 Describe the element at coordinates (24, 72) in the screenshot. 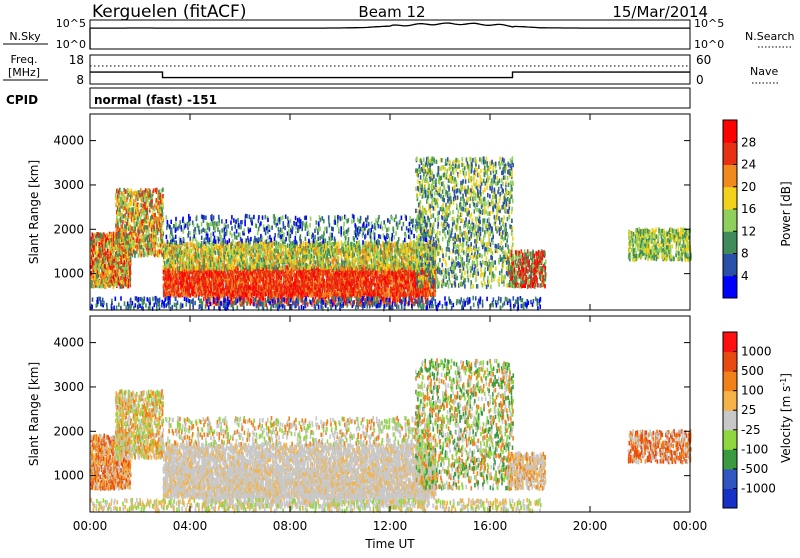

I see `freq-label-line2: [MHz]` at that location.